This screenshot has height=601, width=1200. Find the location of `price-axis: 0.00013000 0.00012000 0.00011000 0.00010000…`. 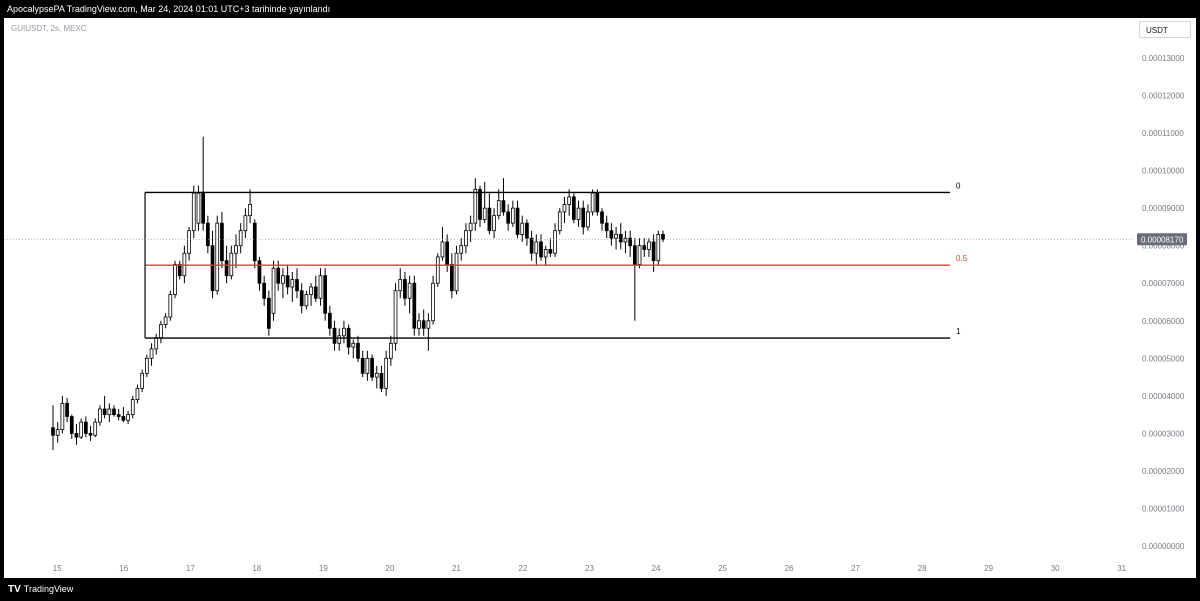

price-axis: 0.00013000 0.00012000 0.00011000 0.00010000… is located at coordinates (1163, 302).